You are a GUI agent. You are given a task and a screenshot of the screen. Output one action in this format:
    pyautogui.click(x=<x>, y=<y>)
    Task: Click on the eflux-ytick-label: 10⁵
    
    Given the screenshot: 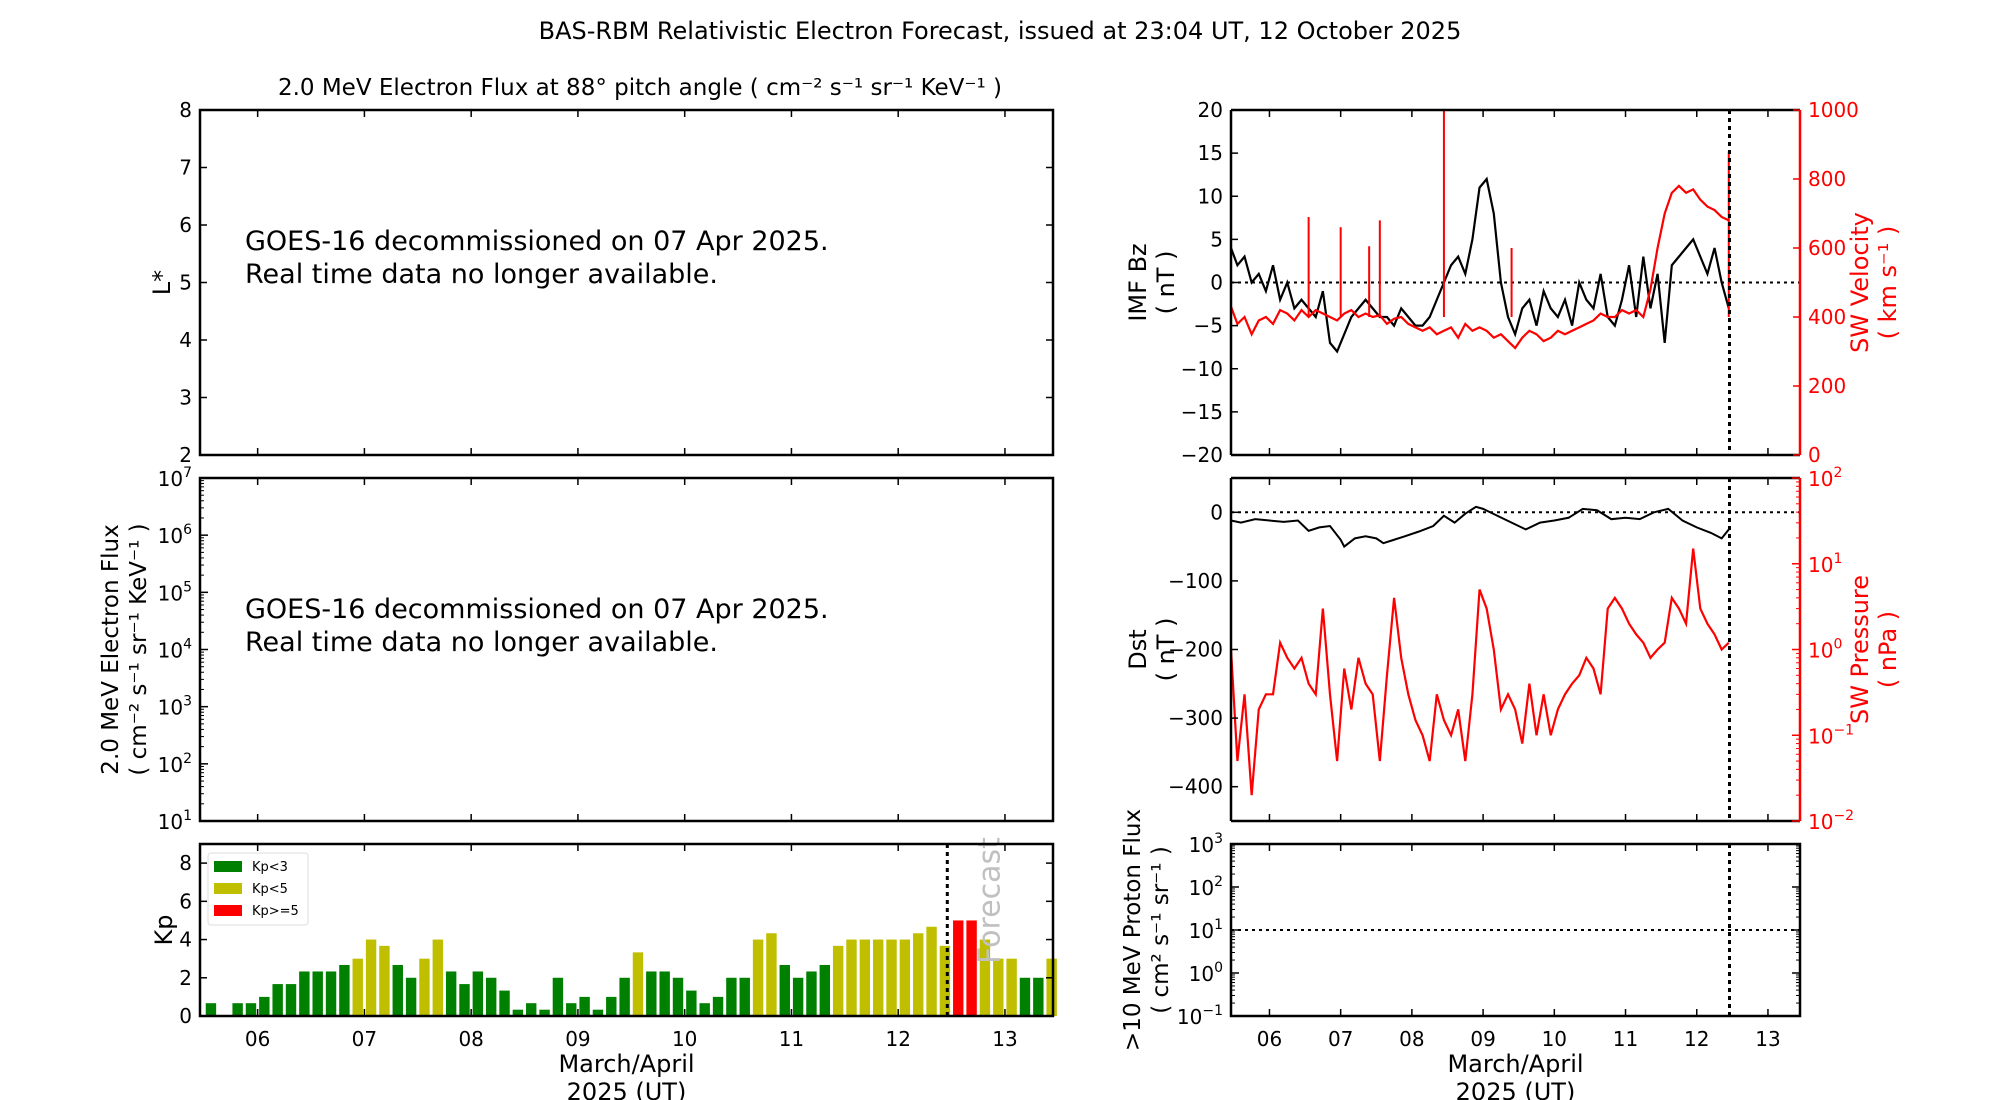 What is the action you would take?
    pyautogui.click(x=175, y=592)
    